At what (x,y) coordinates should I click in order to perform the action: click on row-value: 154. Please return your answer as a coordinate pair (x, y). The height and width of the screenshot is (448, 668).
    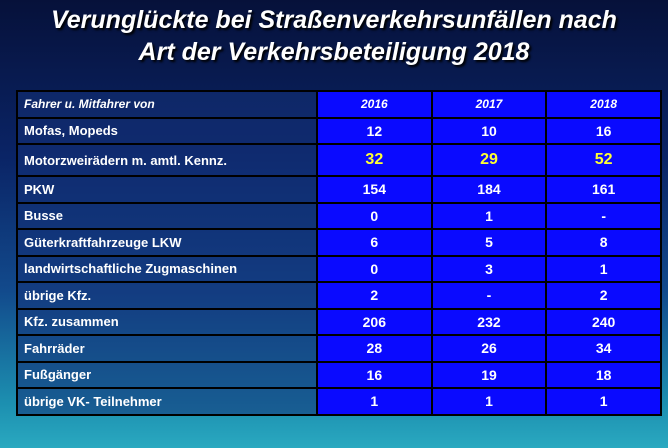
    Looking at the image, I should click on (374, 189).